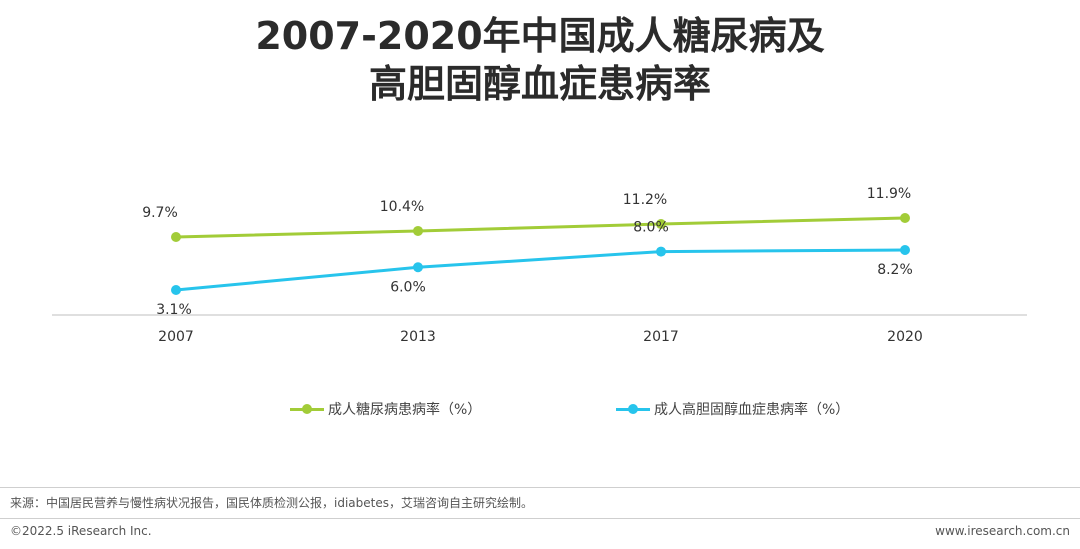 Image resolution: width=1080 pixels, height=549 pixels. Describe the element at coordinates (418, 337) in the screenshot. I see `x-tick-label-2013: 2013` at that location.